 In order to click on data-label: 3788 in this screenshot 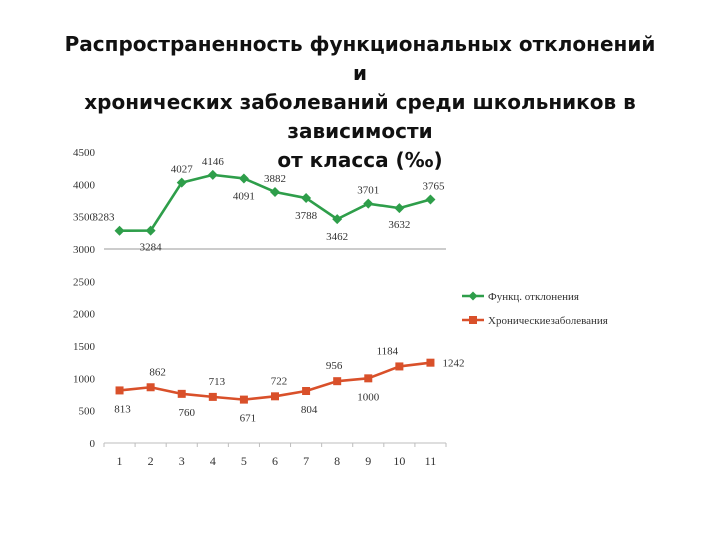, I will do `click(306, 216)`.